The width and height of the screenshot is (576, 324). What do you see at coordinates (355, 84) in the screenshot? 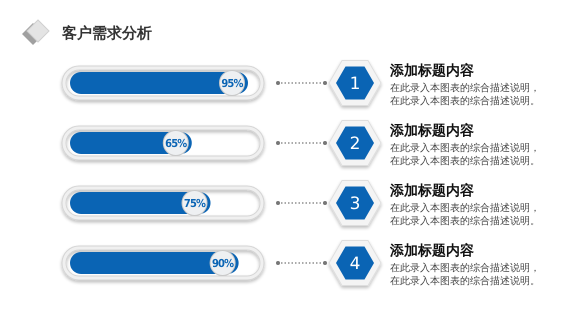
I see `y-tick-label: 1` at bounding box center [355, 84].